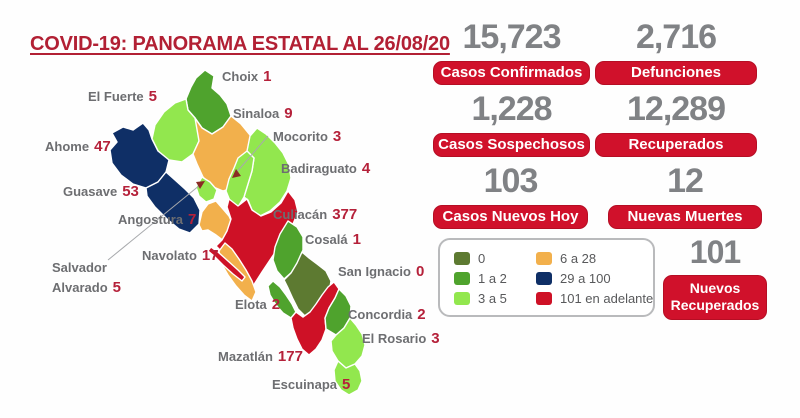 This screenshot has width=800, height=418. I want to click on legend-range-label: 3 a 5, so click(492, 299).